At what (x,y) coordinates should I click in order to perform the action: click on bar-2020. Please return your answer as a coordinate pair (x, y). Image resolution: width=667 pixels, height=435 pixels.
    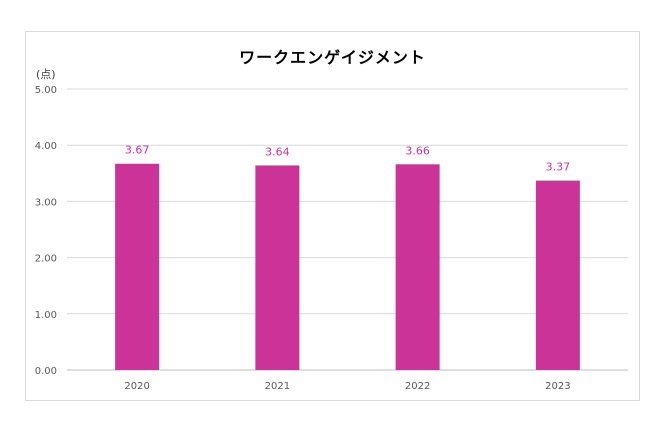
    Looking at the image, I should click on (137, 266).